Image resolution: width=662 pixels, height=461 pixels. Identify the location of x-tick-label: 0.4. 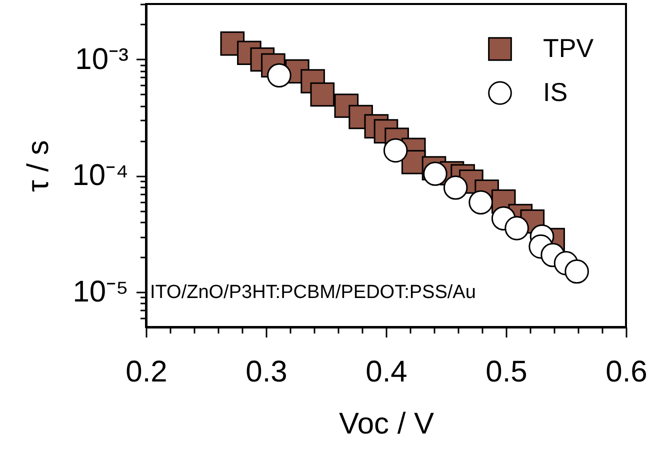
(387, 372).